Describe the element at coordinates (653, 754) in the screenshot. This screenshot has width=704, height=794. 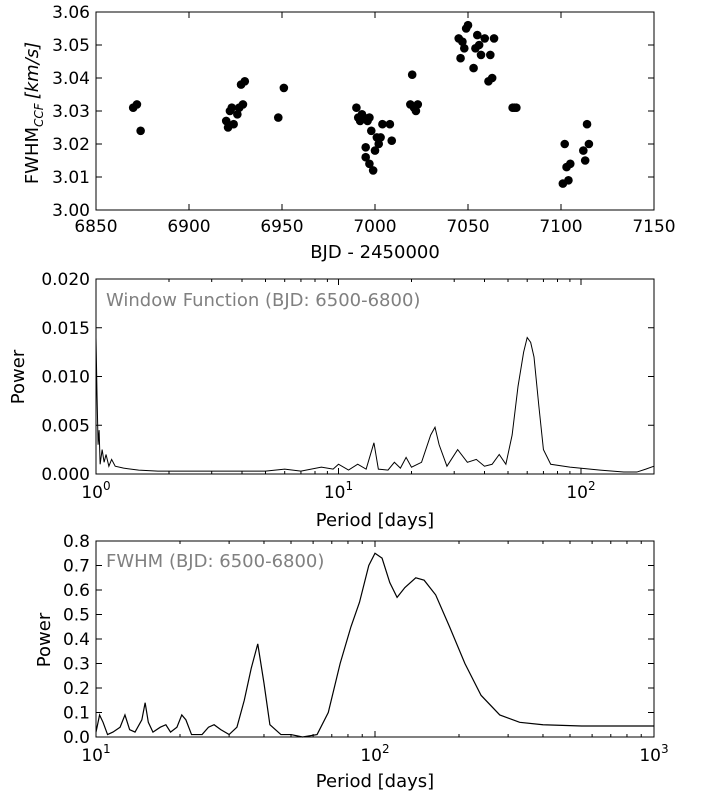
I see `x-tick-label: 10³` at that location.